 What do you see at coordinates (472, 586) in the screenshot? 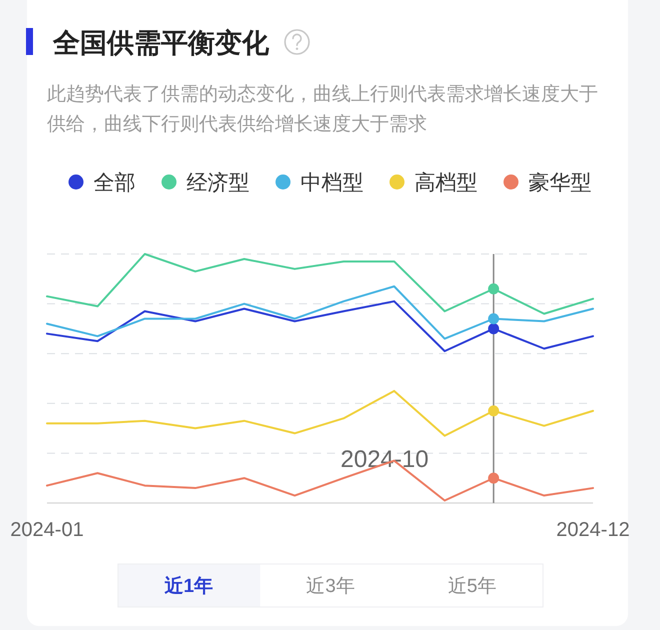
I see `annotation: 近5年` at bounding box center [472, 586].